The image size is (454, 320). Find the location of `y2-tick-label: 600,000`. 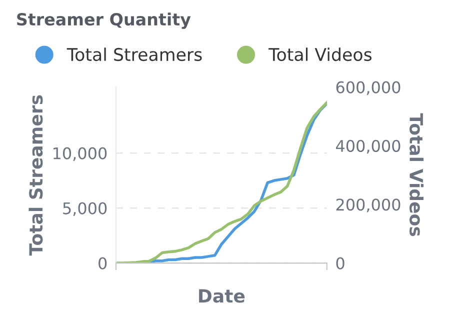

y2-tick-label: 600,000 is located at coordinates (368, 88).